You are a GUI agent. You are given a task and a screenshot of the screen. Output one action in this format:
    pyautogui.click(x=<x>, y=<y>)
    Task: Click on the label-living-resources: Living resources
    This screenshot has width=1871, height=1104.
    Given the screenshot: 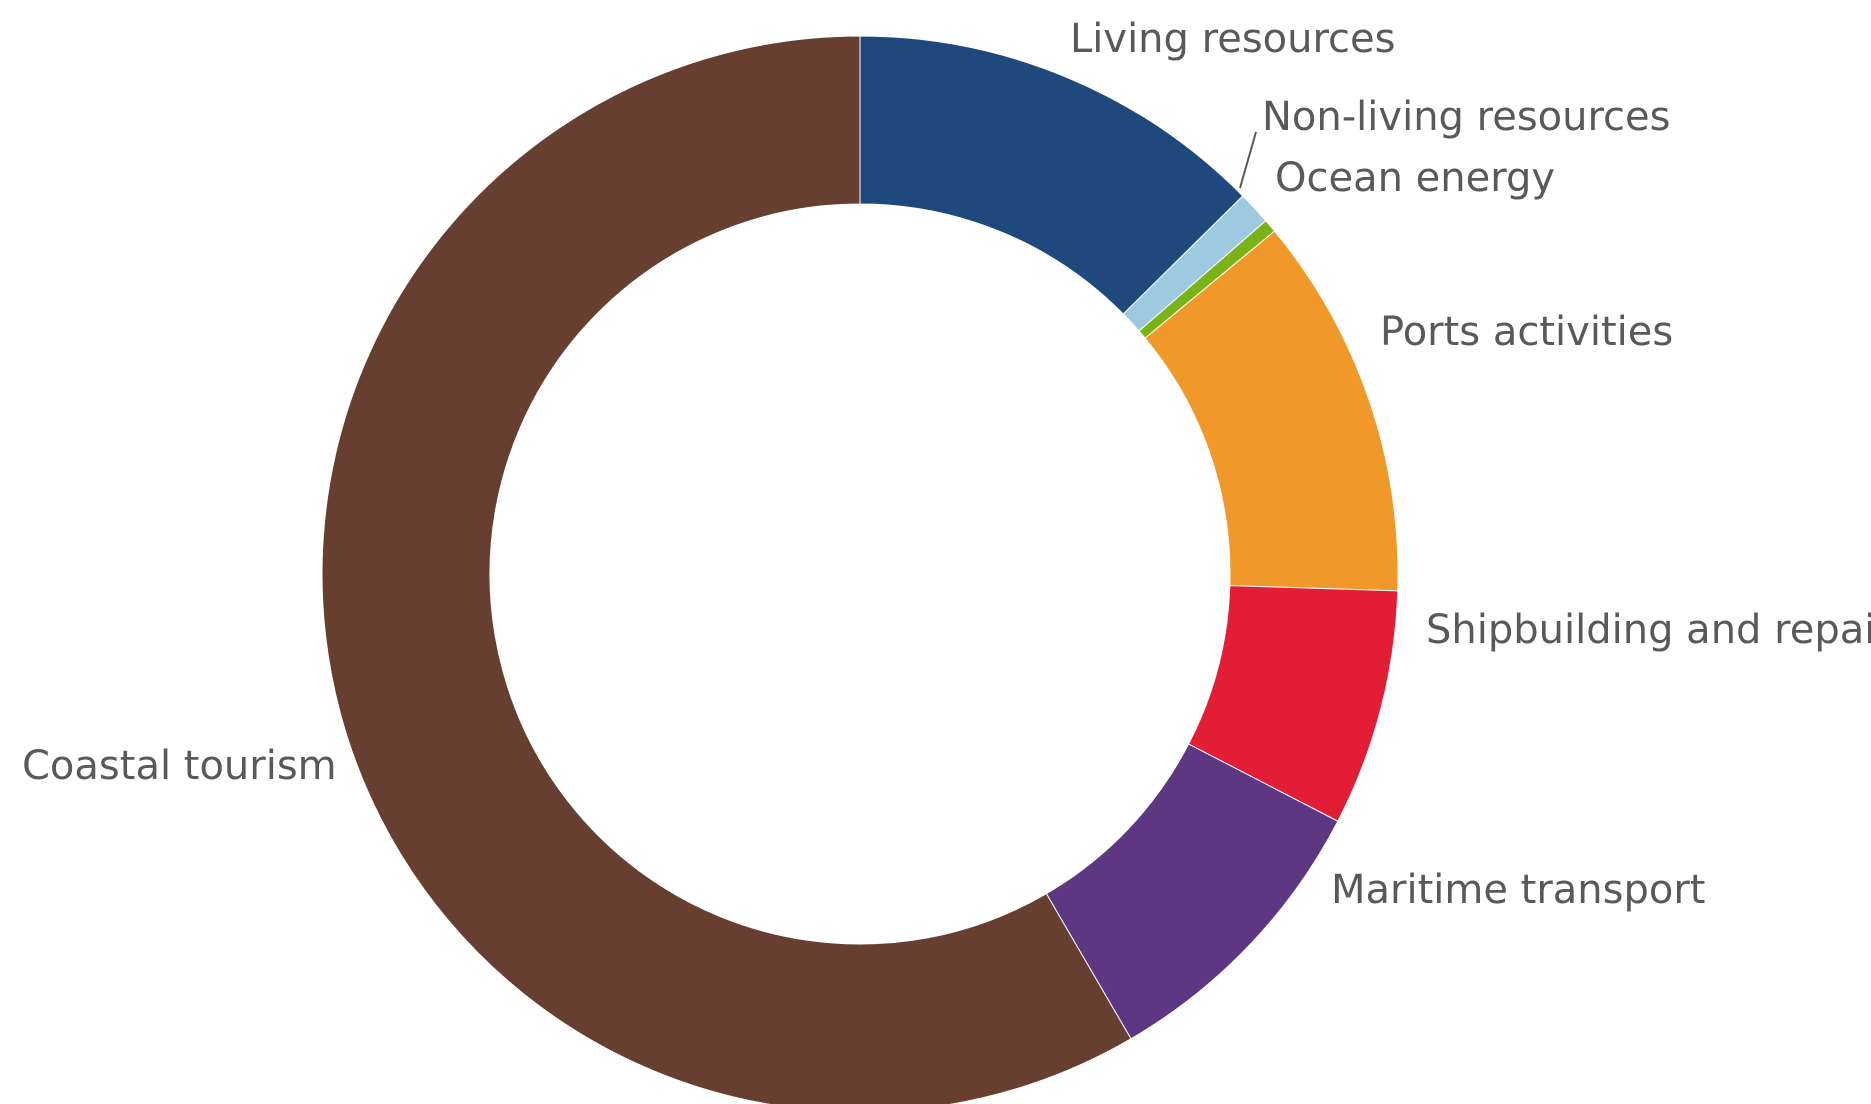 What is the action you would take?
    pyautogui.click(x=1233, y=39)
    